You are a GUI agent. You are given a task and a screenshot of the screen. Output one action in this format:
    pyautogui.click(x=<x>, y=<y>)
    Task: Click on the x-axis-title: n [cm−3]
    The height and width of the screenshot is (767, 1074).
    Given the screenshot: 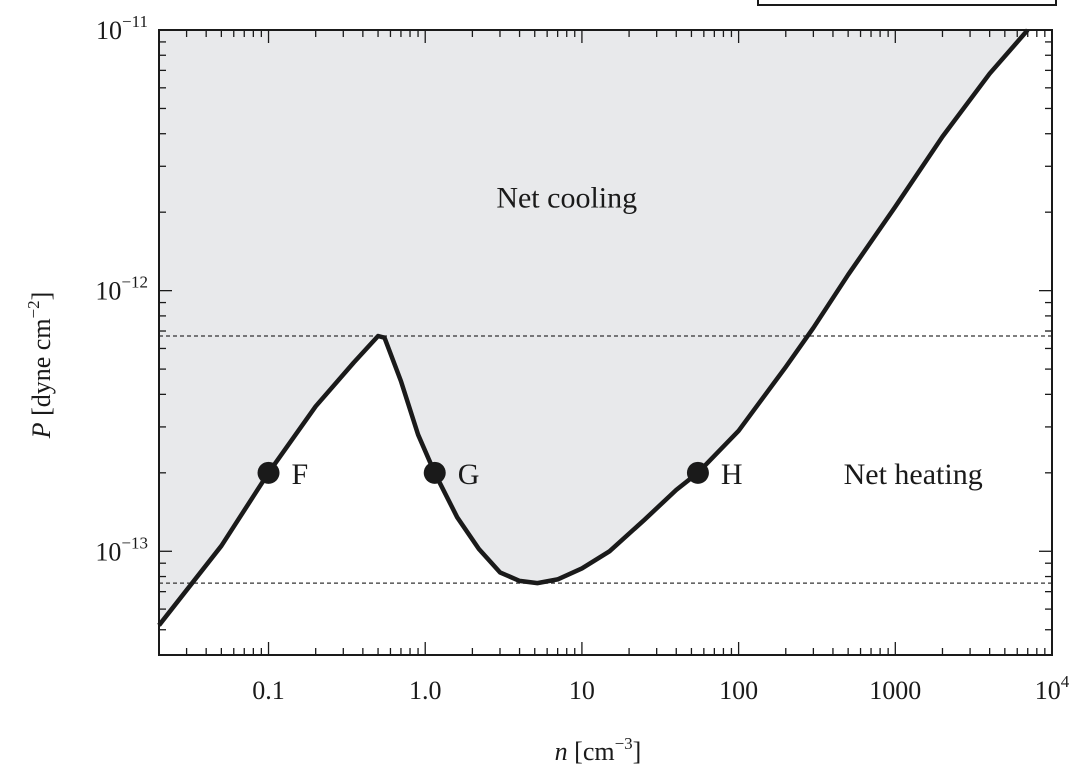 What is the action you would take?
    pyautogui.click(x=598, y=750)
    